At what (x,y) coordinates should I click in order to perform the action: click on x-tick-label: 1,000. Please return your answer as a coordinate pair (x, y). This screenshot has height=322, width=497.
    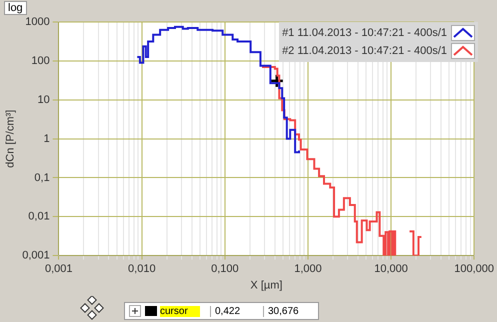
    Looking at the image, I should click on (308, 269).